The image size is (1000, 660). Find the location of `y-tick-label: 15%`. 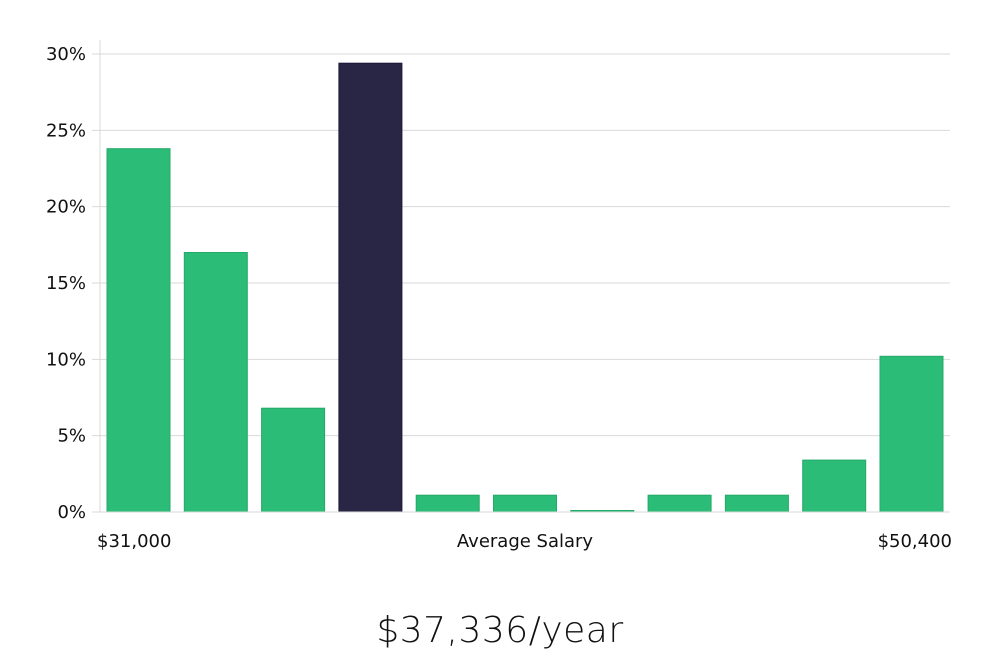

y-tick-label: 15% is located at coordinates (66, 283).